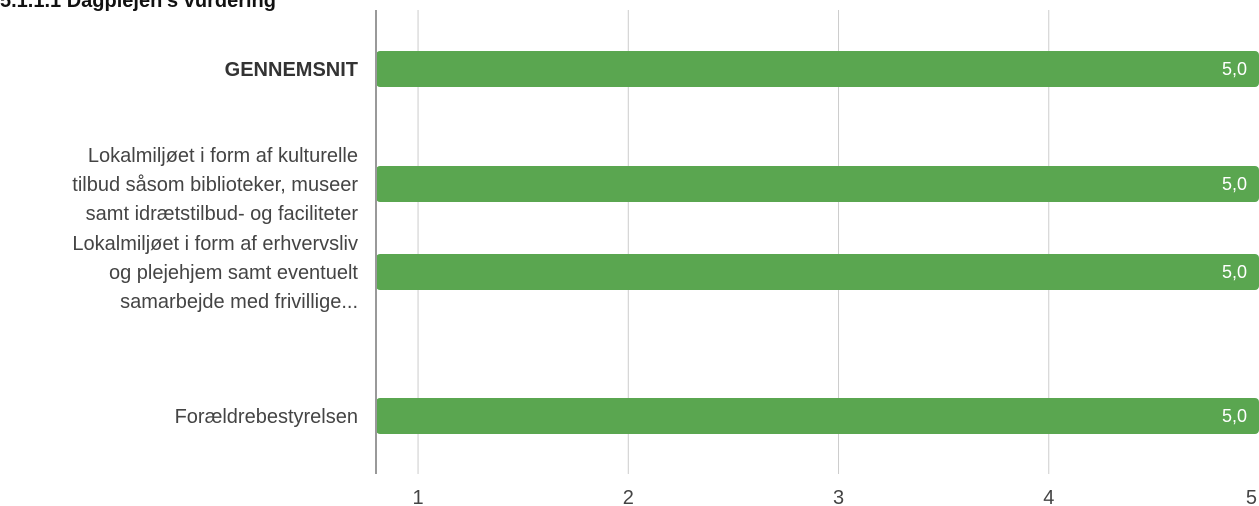 This screenshot has height=506, width=1259. Describe the element at coordinates (417, 496) in the screenshot. I see `x-tick-label-1: 1` at that location.